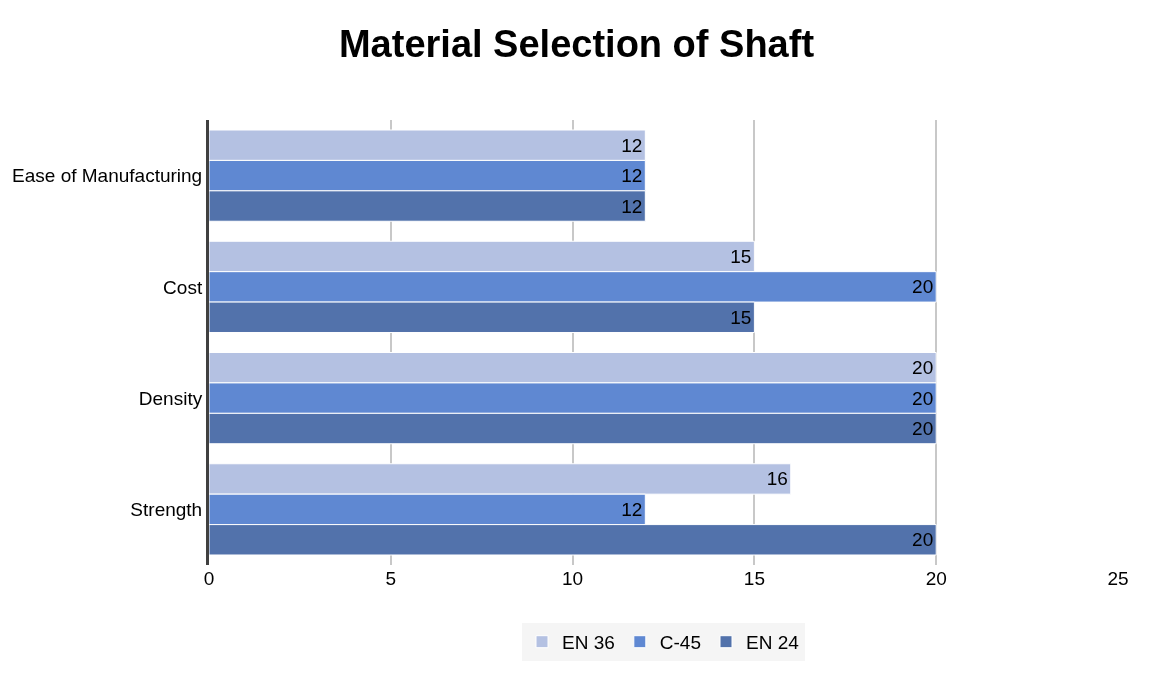 Image resolution: width=1153 pixels, height=675 pixels. What do you see at coordinates (183, 287) in the screenshot?
I see `y-tick-label: Cost` at bounding box center [183, 287].